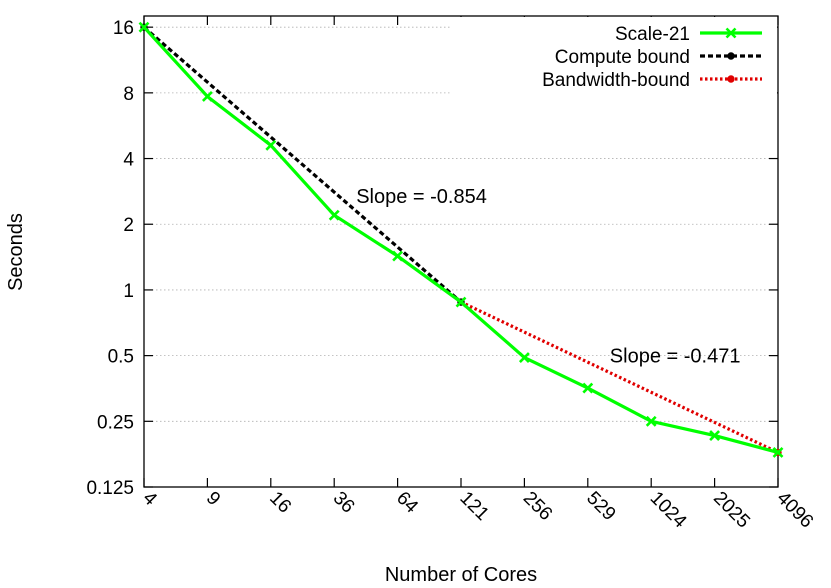 The image size is (831, 588). What do you see at coordinates (149, 499) in the screenshot?
I see `x-tick-label: 4` at bounding box center [149, 499].